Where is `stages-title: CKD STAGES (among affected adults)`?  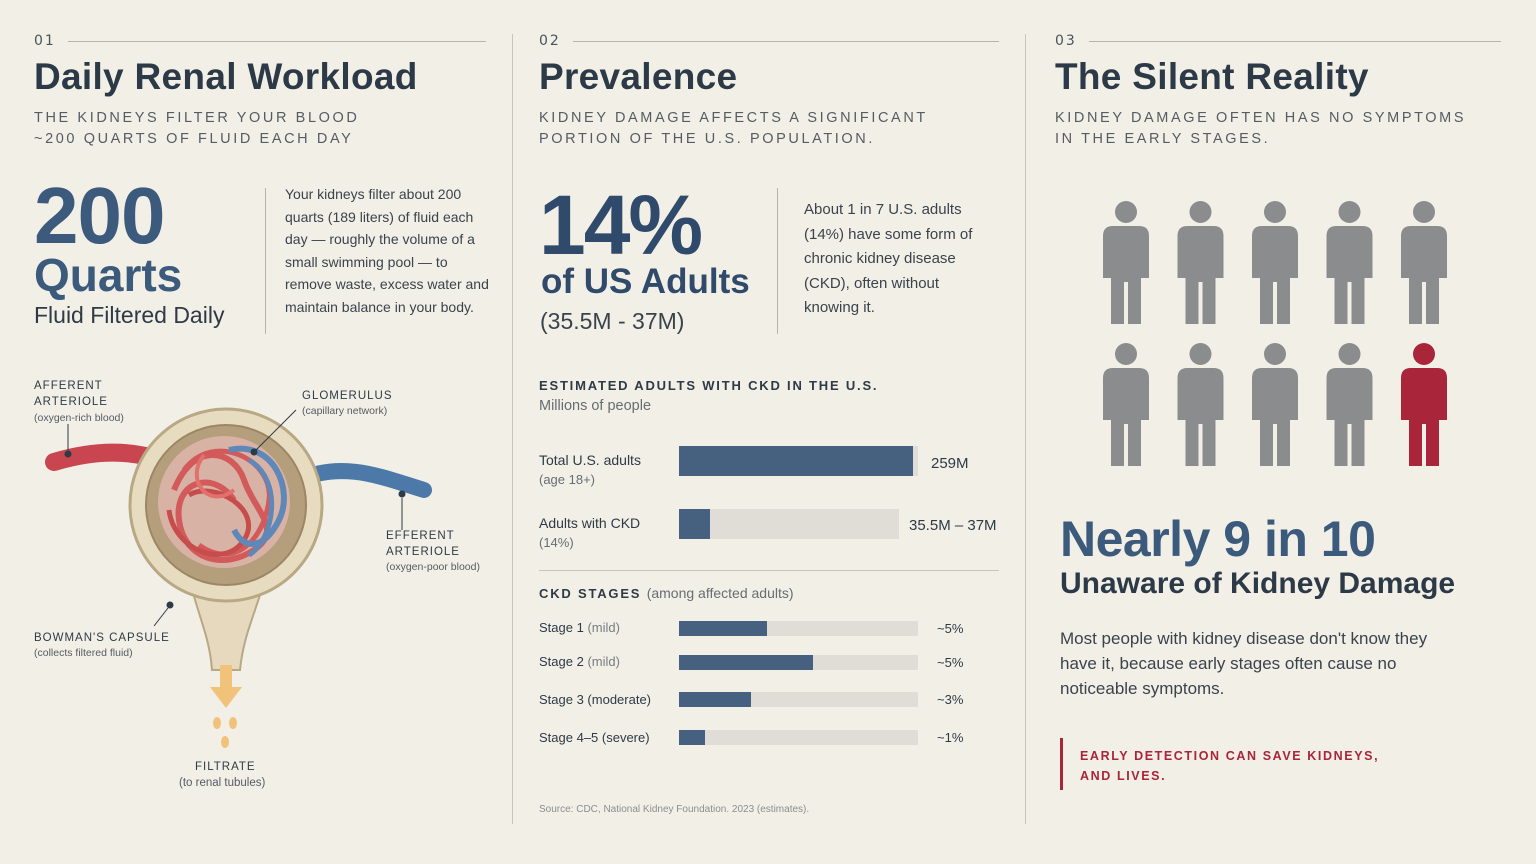
stages-title: CKD STAGES (among affected adults) is located at coordinates (666, 593).